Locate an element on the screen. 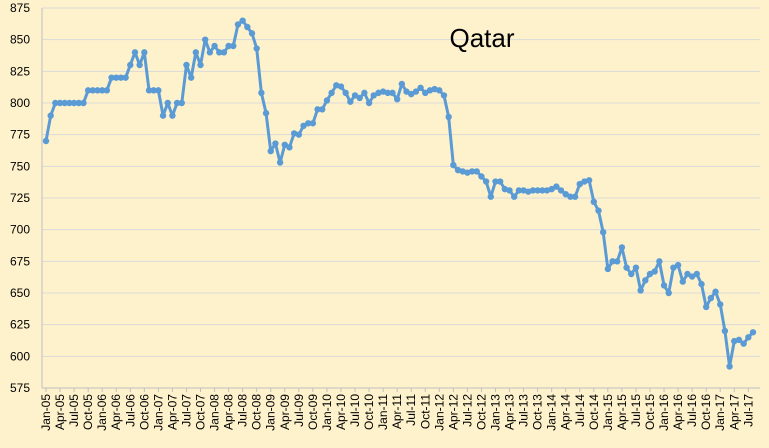 This screenshot has height=448, width=769. x-tick-label: Oct-05 is located at coordinates (88, 412).